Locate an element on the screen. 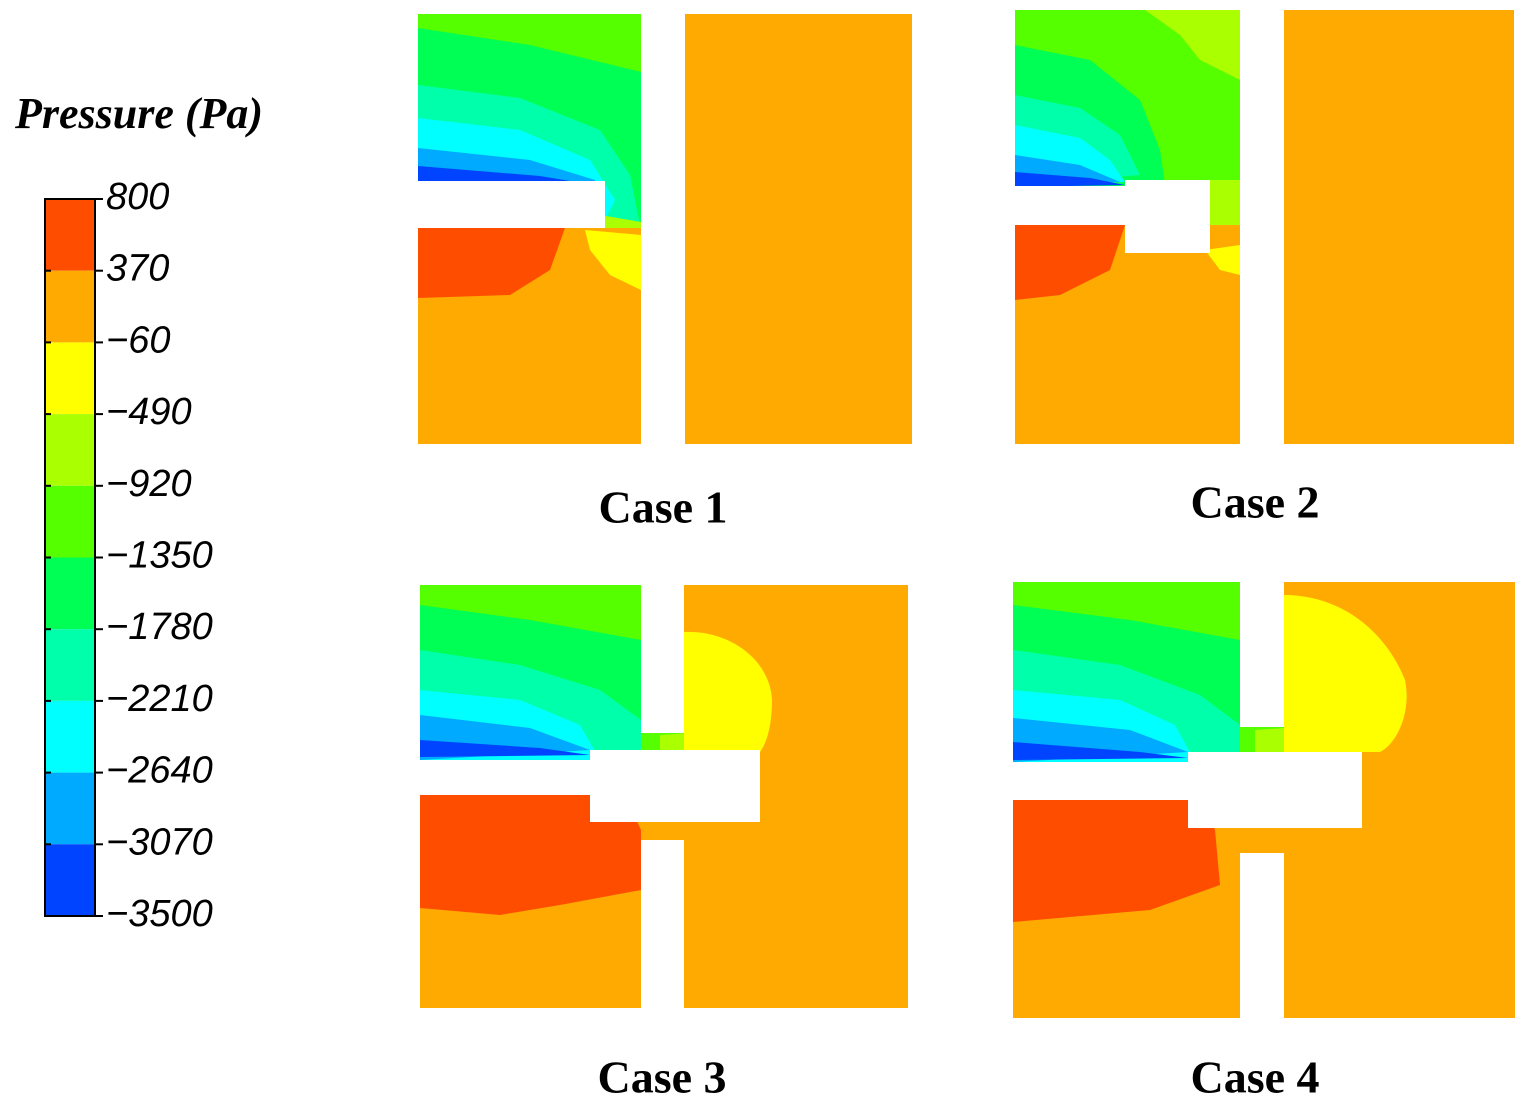  case-label: Case 3 is located at coordinates (661, 1077).